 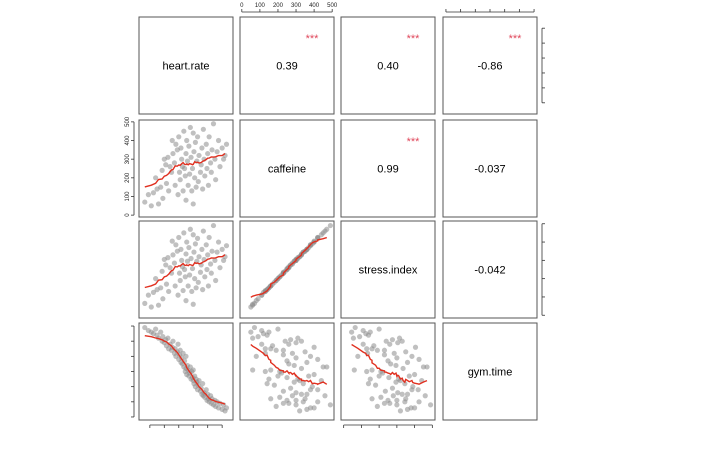 What do you see at coordinates (490, 65) in the screenshot?
I see `panel-heart.rate-gym.time` at bounding box center [490, 65].